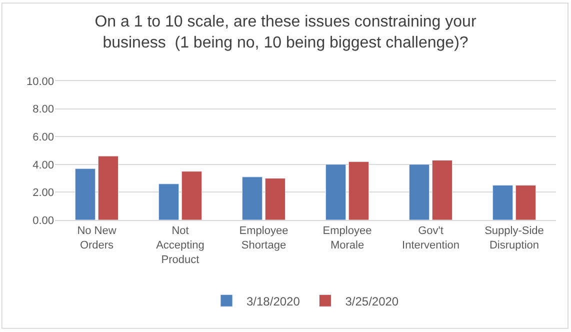 This screenshot has width=571, height=332. What do you see at coordinates (43, 110) in the screenshot?
I see `y-tick-label: 8.00` at bounding box center [43, 110].